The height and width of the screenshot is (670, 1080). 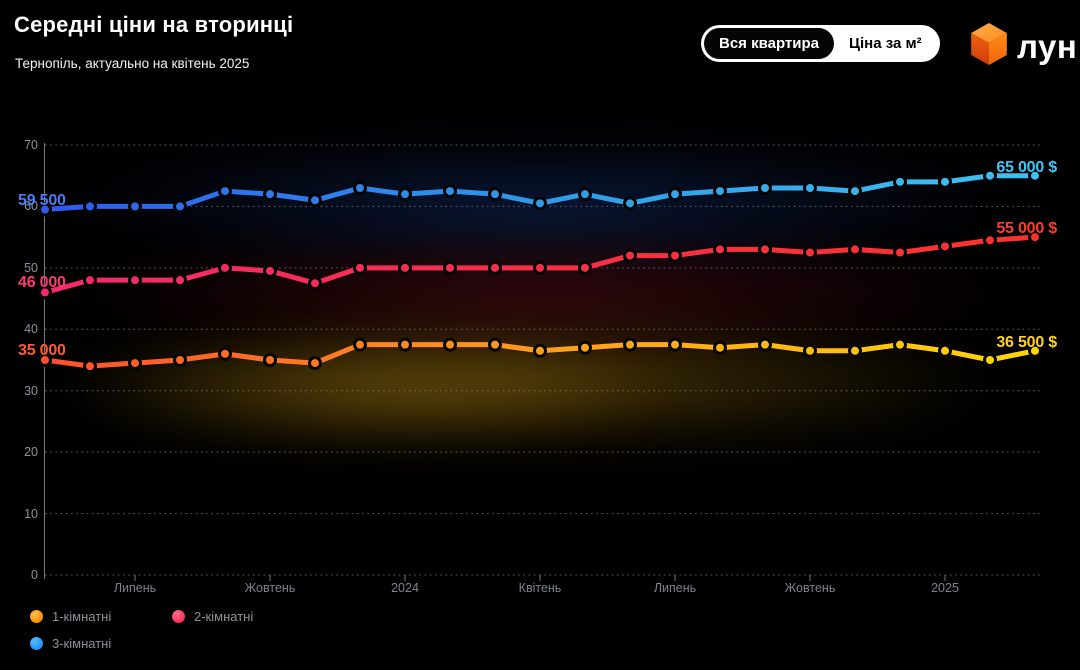 What do you see at coordinates (132, 63) in the screenshot?
I see `page-subtitle: Тернопіль, актуально на квітень 2025` at bounding box center [132, 63].